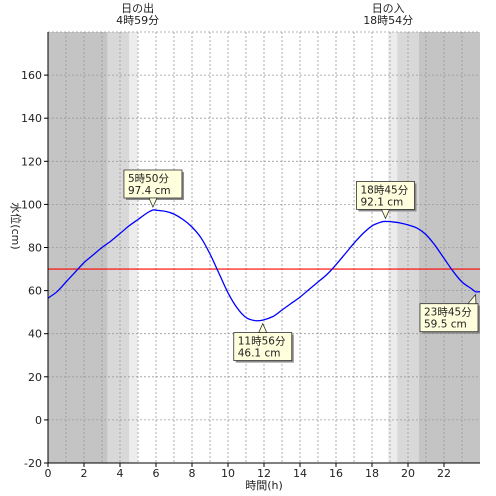  I want to click on x-tick-label: 2, so click(84, 473).